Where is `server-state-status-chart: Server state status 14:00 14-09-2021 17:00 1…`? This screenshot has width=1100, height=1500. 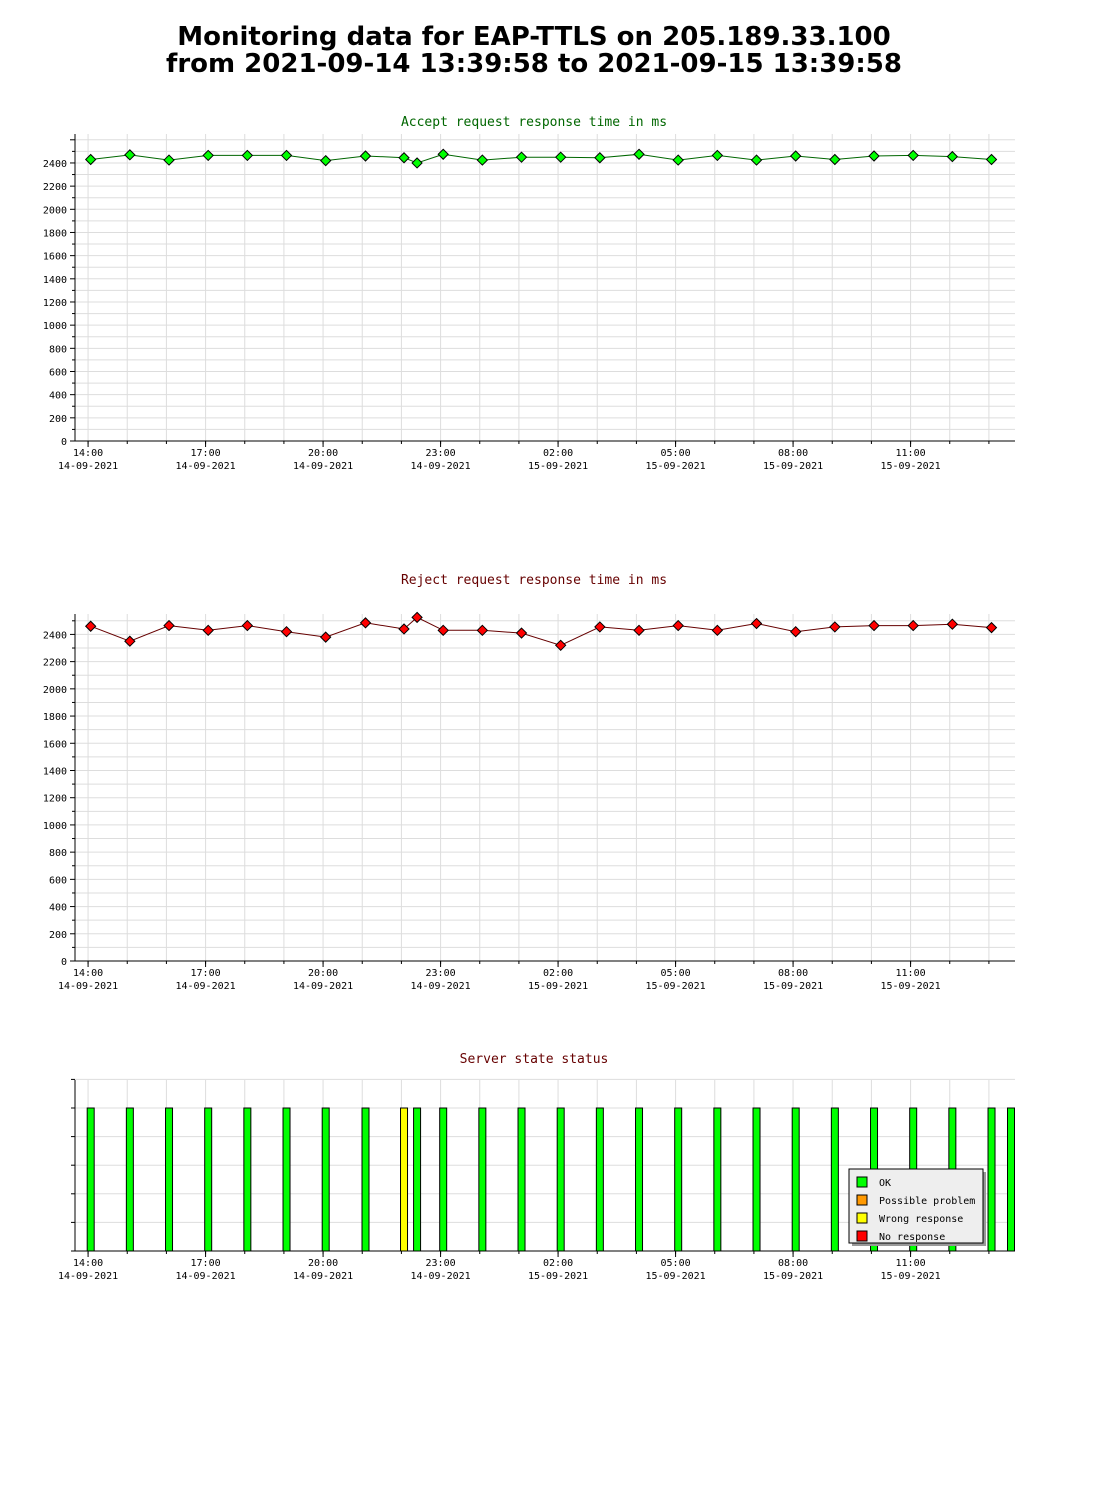 server-state-status-chart: Server state status 14:00 14-09-2021 17:00 1… is located at coordinates (536, 1167).